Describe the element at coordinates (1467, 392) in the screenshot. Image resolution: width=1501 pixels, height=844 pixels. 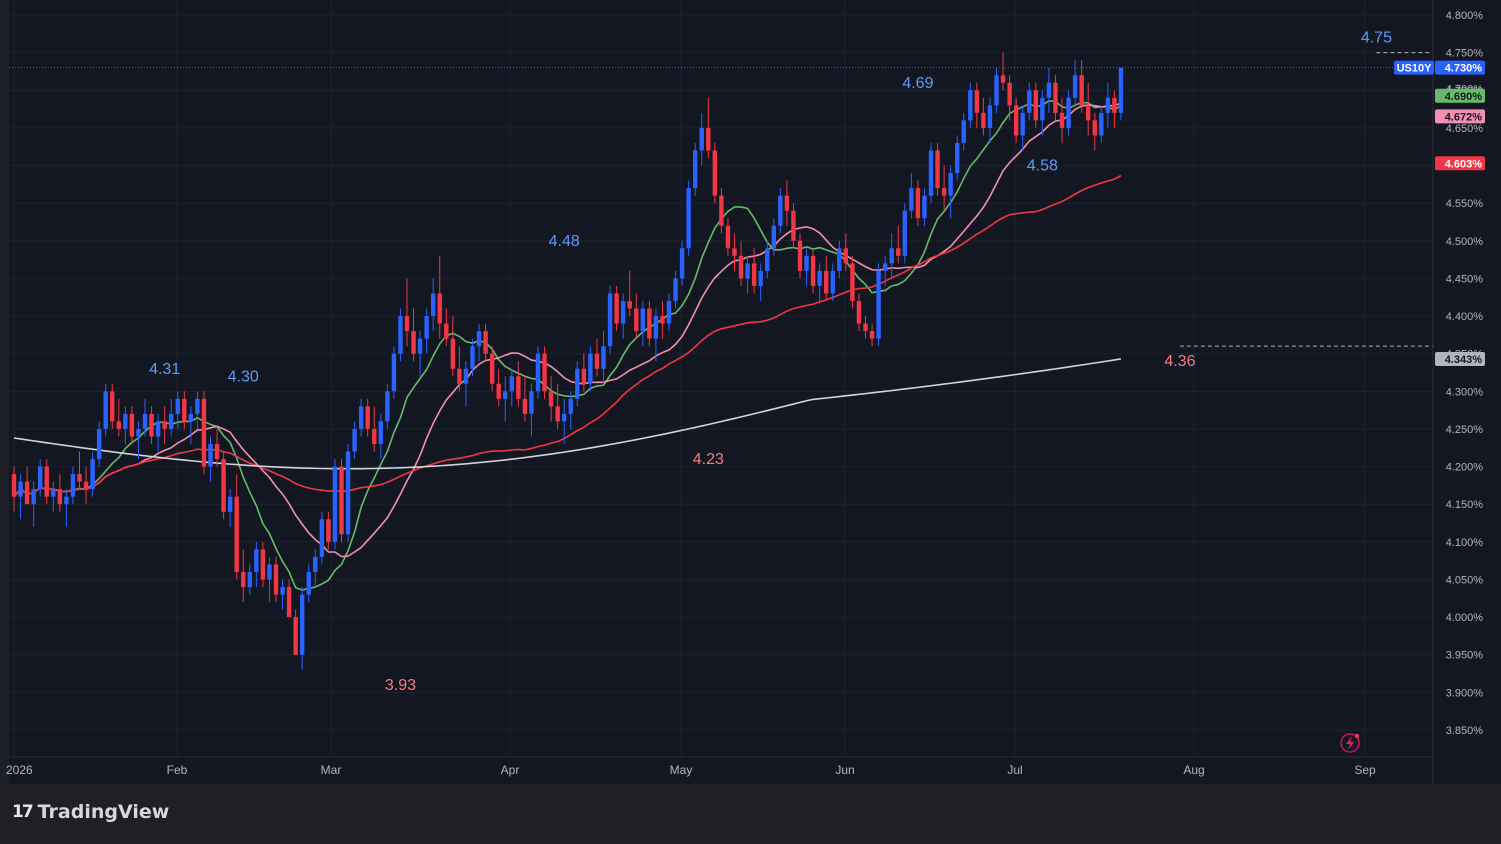
I see `price-axis` at that location.